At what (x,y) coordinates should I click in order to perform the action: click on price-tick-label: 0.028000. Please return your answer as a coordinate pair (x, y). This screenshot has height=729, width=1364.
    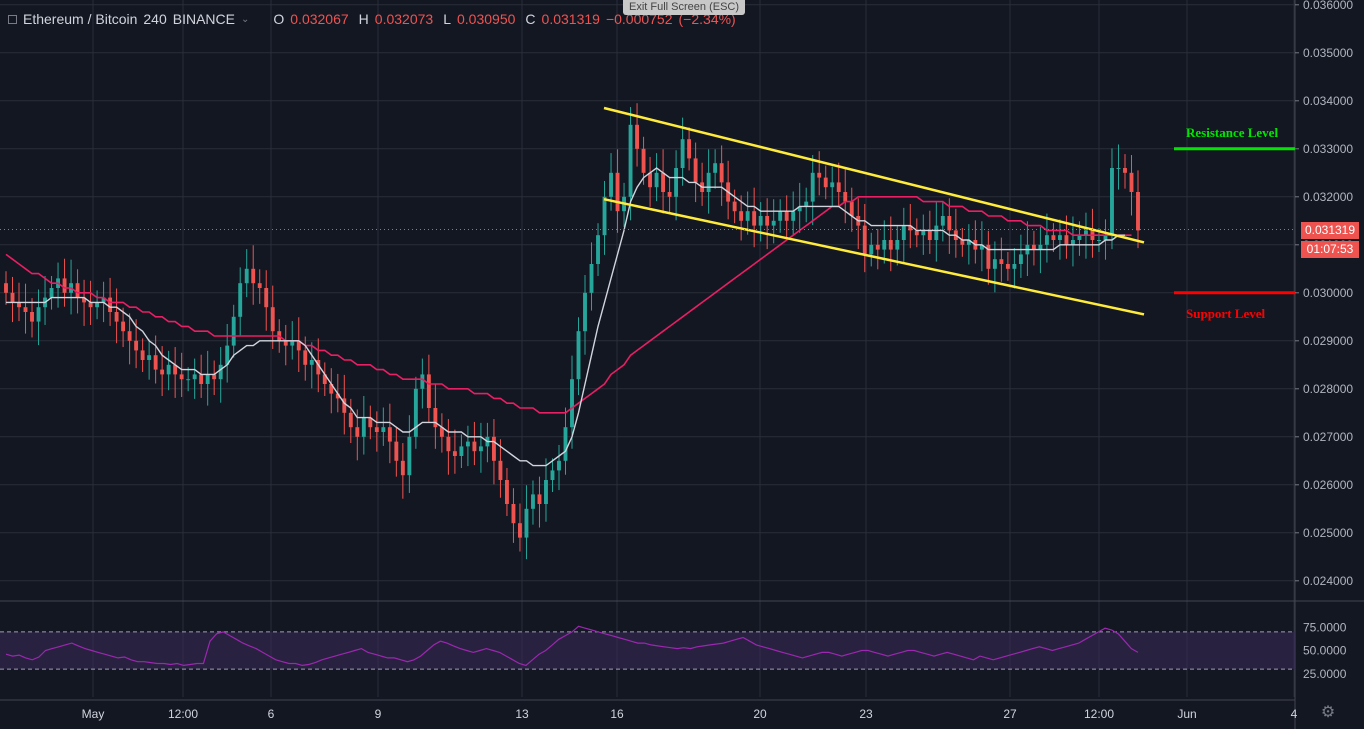
    Looking at the image, I should click on (1328, 389).